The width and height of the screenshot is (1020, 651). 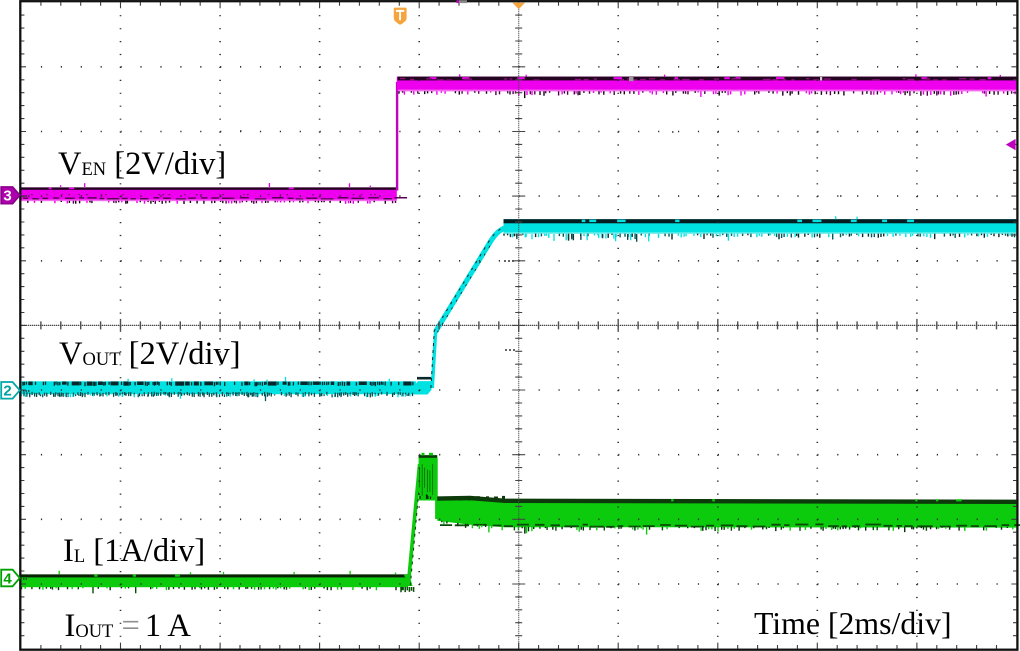 I want to click on svg-text: 2, so click(x=7, y=391).